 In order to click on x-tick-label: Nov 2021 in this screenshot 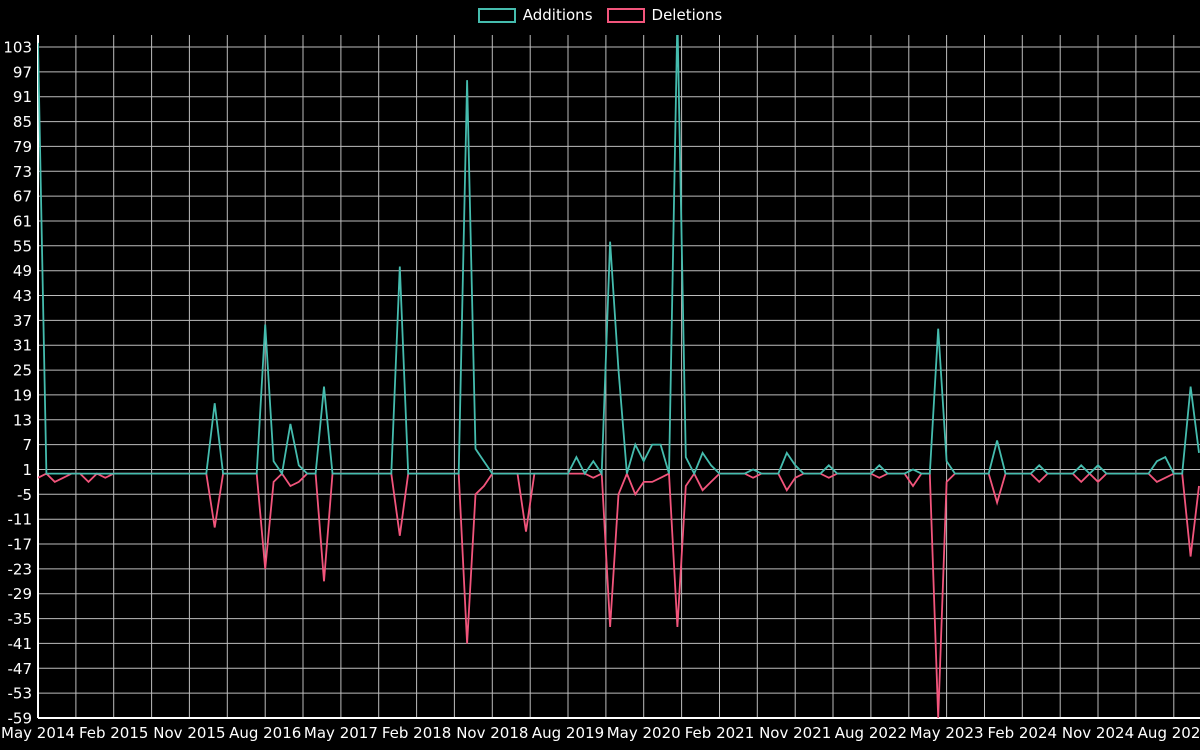, I will do `click(795, 733)`.